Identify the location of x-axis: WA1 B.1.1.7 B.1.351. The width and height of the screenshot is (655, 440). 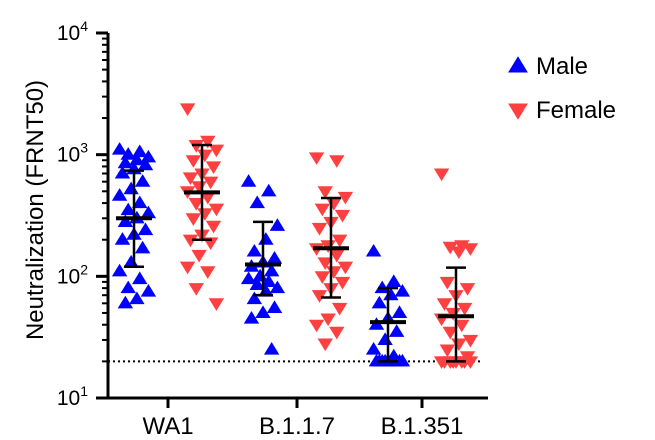
(298, 418).